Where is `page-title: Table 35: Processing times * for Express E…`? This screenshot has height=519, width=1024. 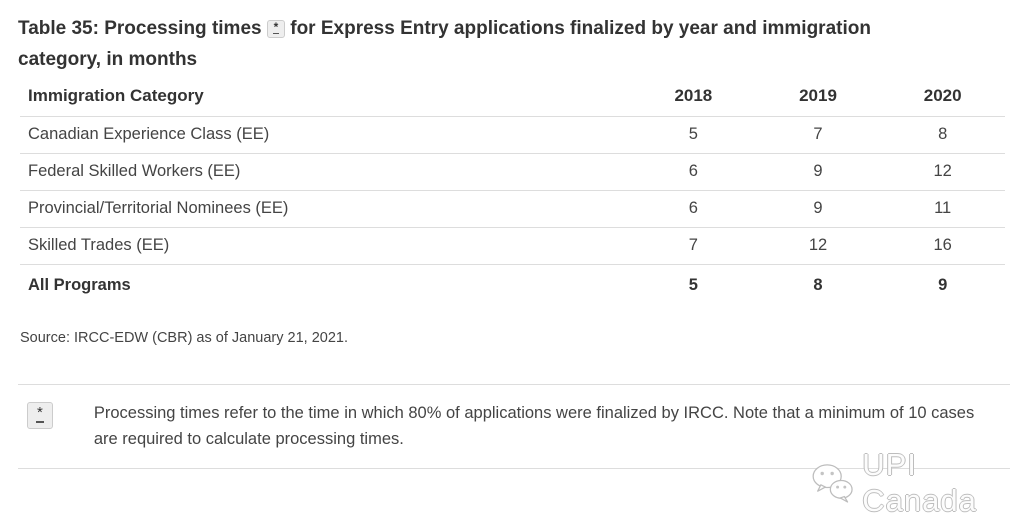 page-title: Table 35: Processing times * for Express E… is located at coordinates (474, 44).